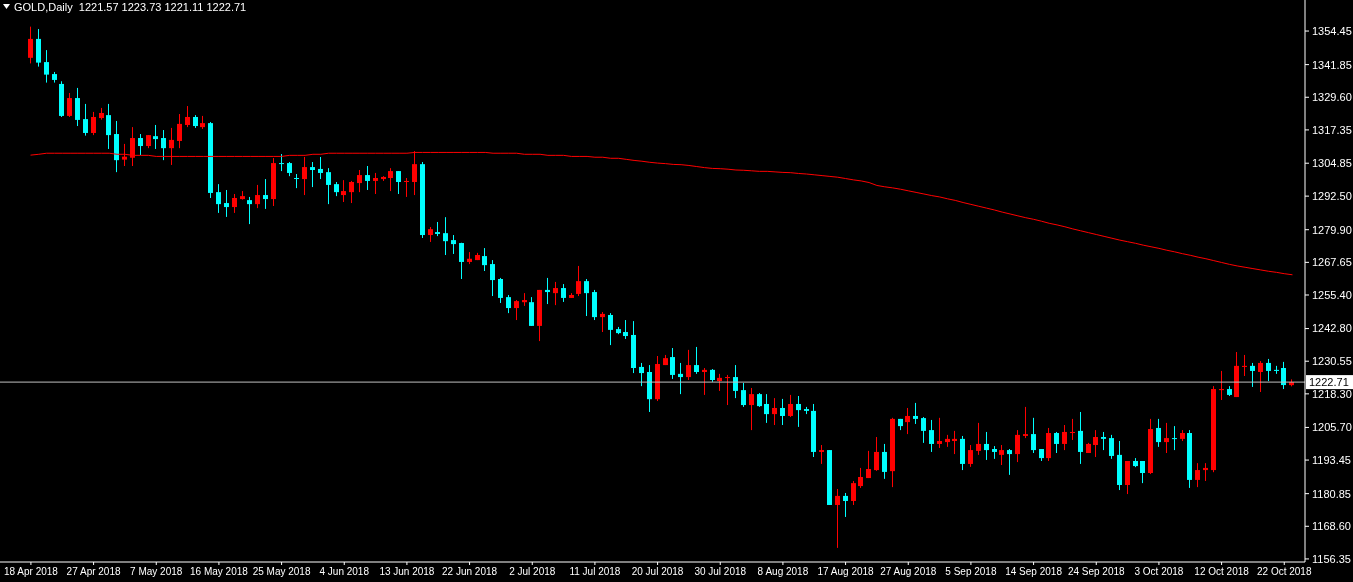  I want to click on y-tick-label: 1255.40, so click(1332, 294).